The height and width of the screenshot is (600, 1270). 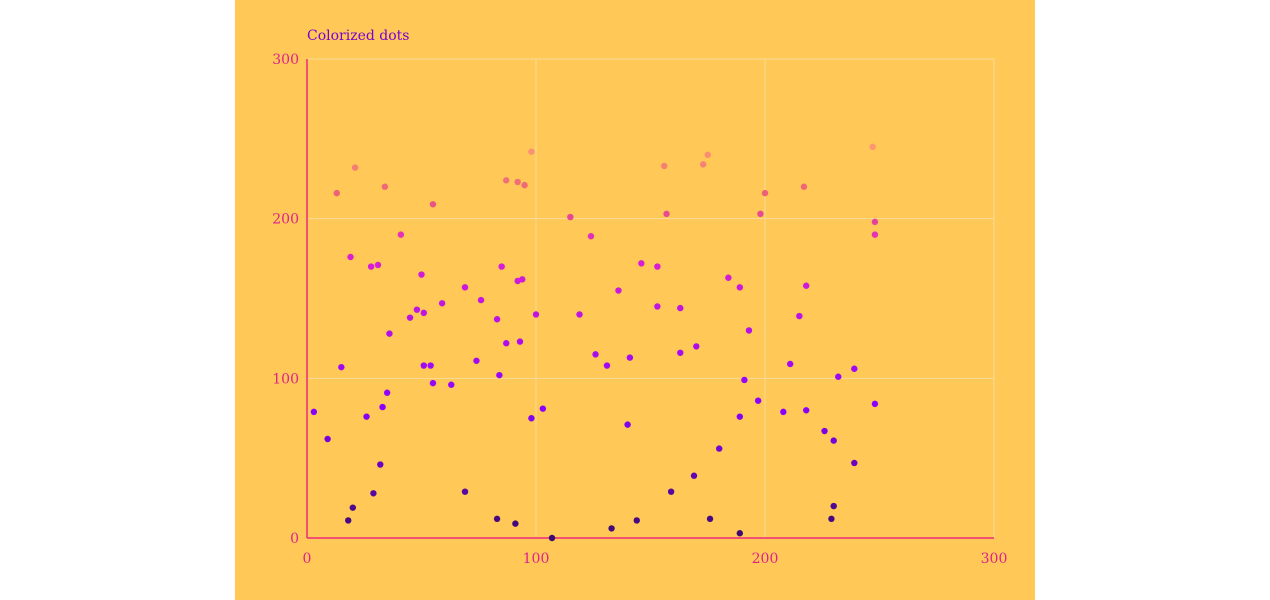 I want to click on y-tick-label: 200, so click(x=285, y=220).